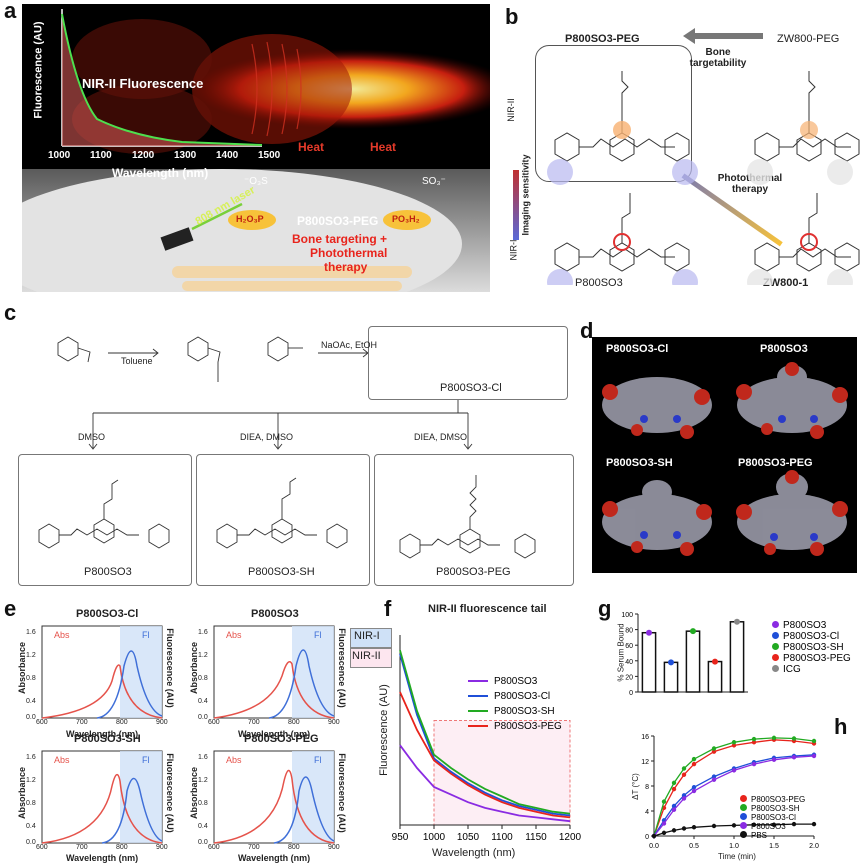 The height and width of the screenshot is (865, 865). I want to click on h-xtick-label: 2.0, so click(814, 846).